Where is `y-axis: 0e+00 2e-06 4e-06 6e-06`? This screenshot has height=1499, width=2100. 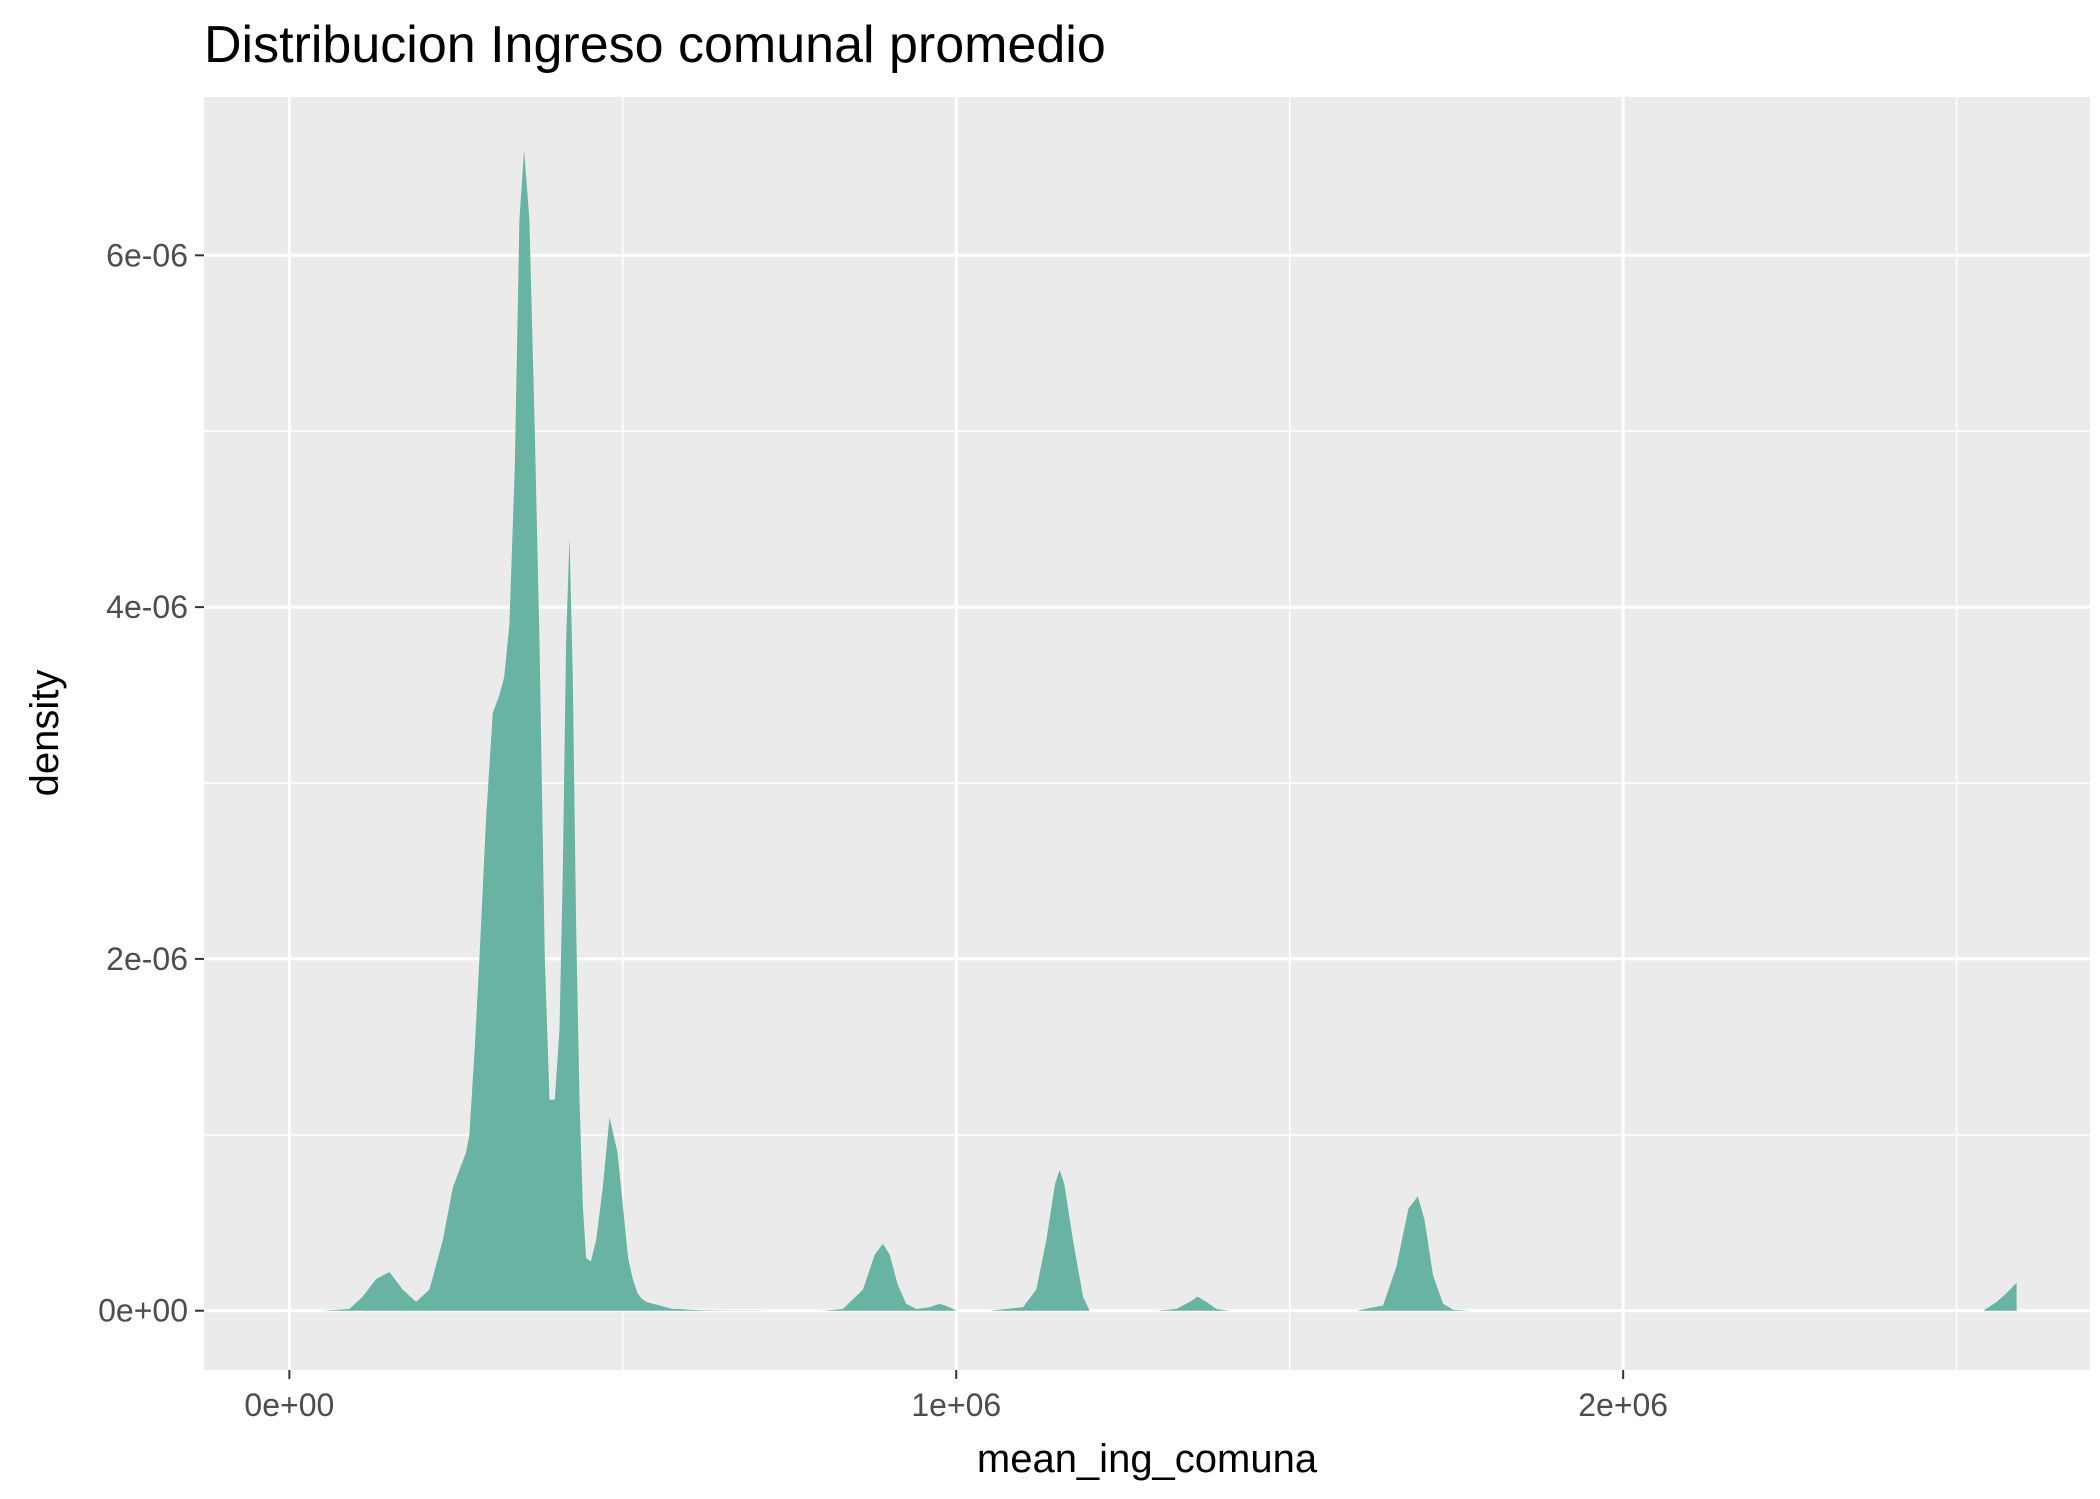
y-axis: 0e+00 2e-06 4e-06 6e-06 is located at coordinates (151, 783).